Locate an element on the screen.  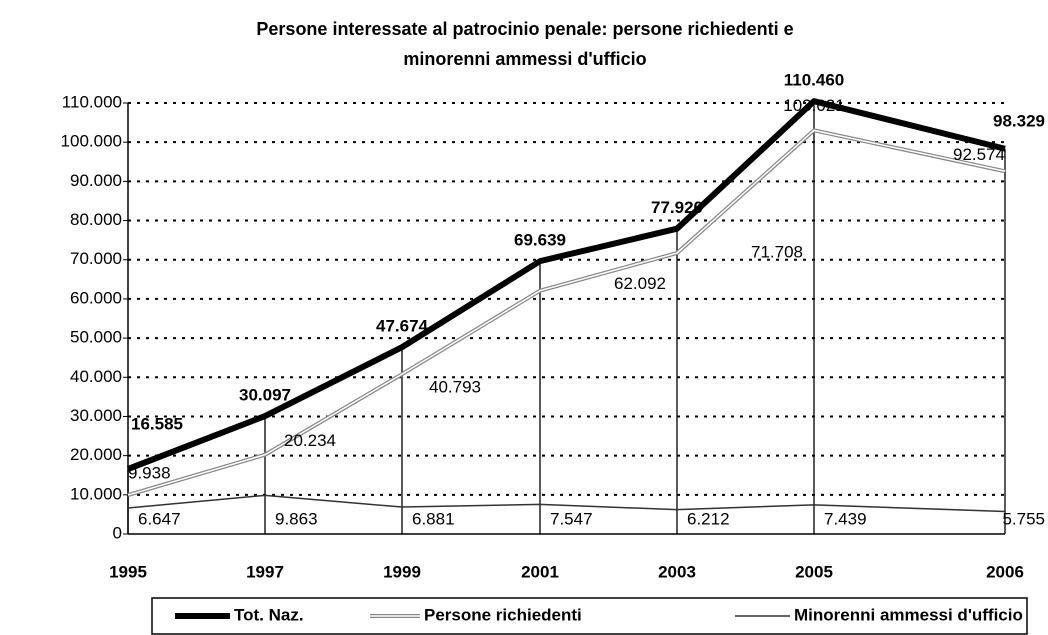
x-tick-label: 2001 is located at coordinates (540, 571).